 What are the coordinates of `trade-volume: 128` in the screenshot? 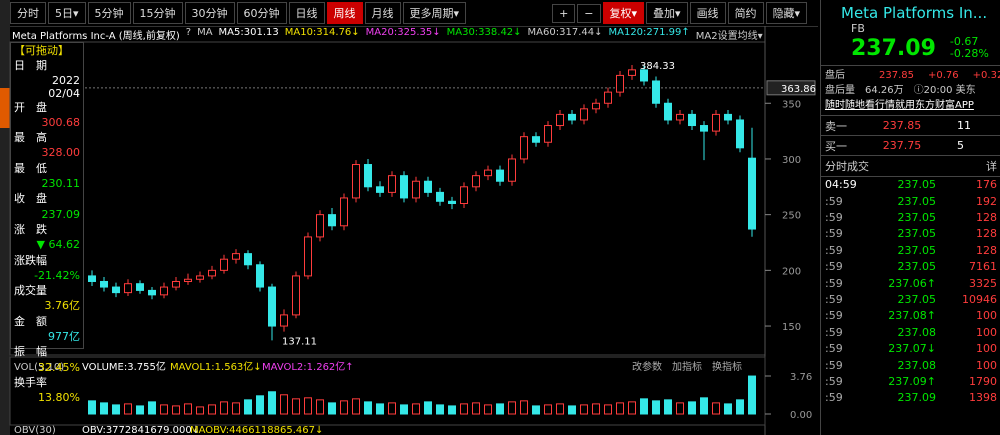 It's located at (986, 234).